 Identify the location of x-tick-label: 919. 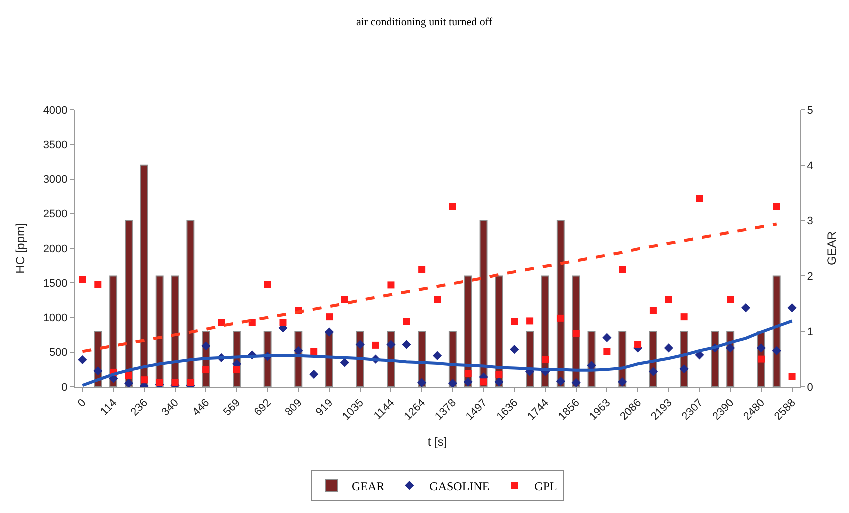
(325, 408).